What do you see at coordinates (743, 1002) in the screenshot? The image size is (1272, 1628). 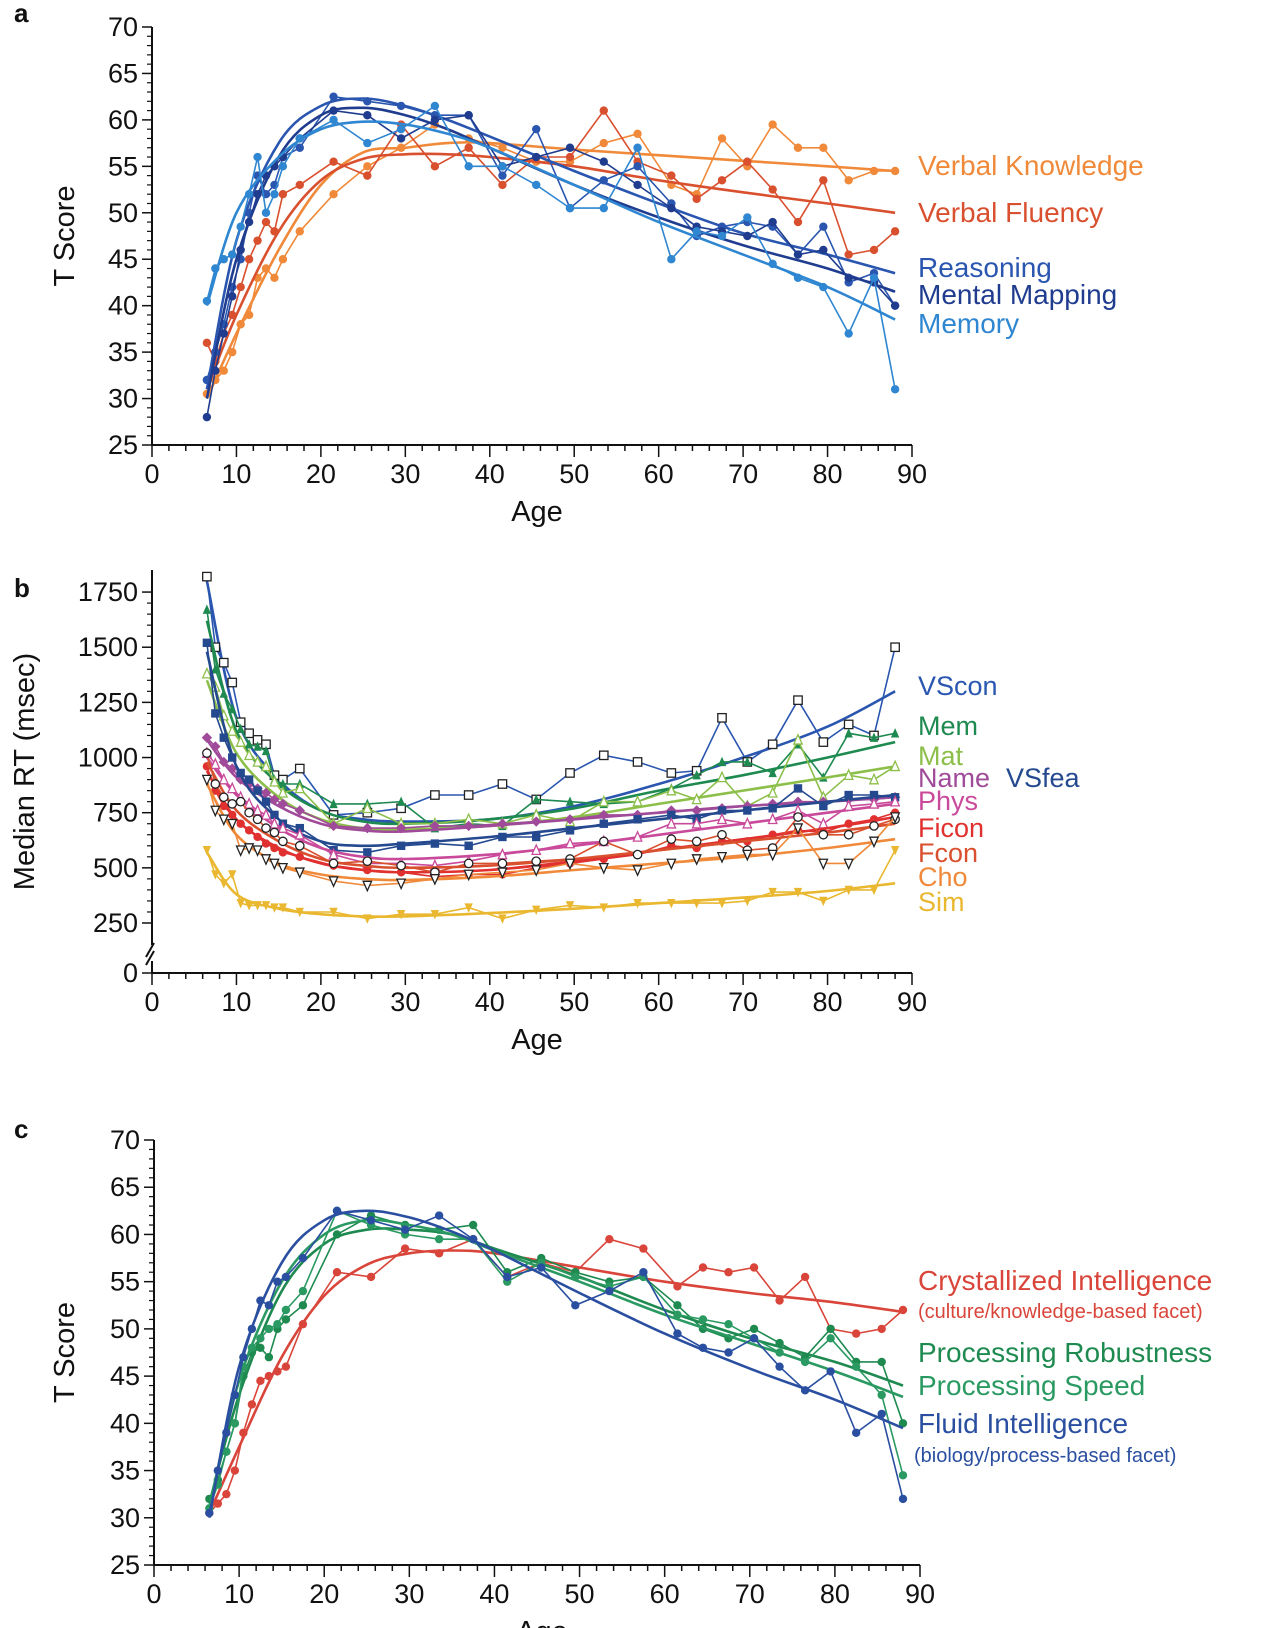 I see `x-tick-label: 70` at bounding box center [743, 1002].